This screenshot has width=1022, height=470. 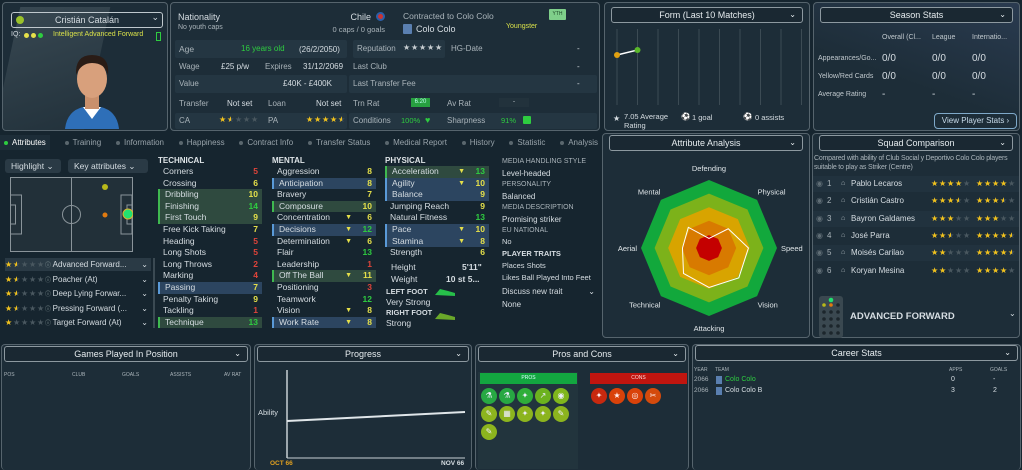 What do you see at coordinates (154, 293) in the screenshot?
I see `roles-scrollbar` at bounding box center [154, 293].